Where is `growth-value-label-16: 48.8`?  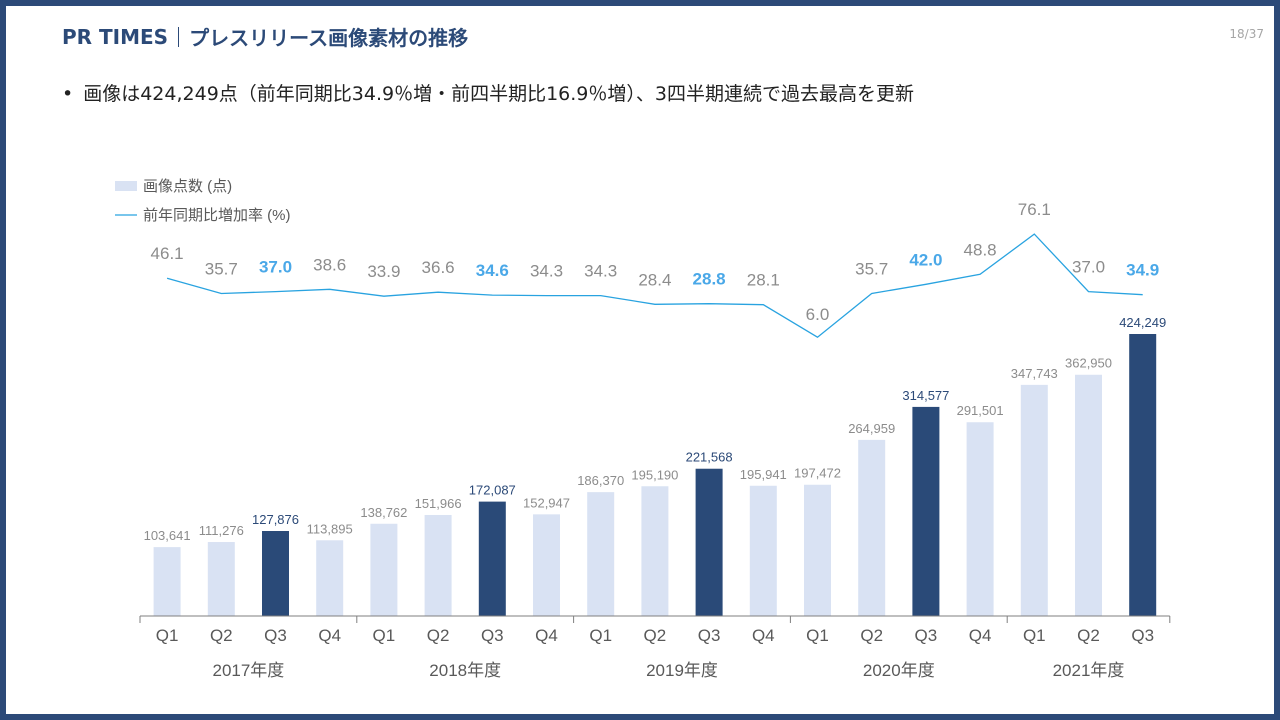 growth-value-label-16: 48.8 is located at coordinates (980, 249).